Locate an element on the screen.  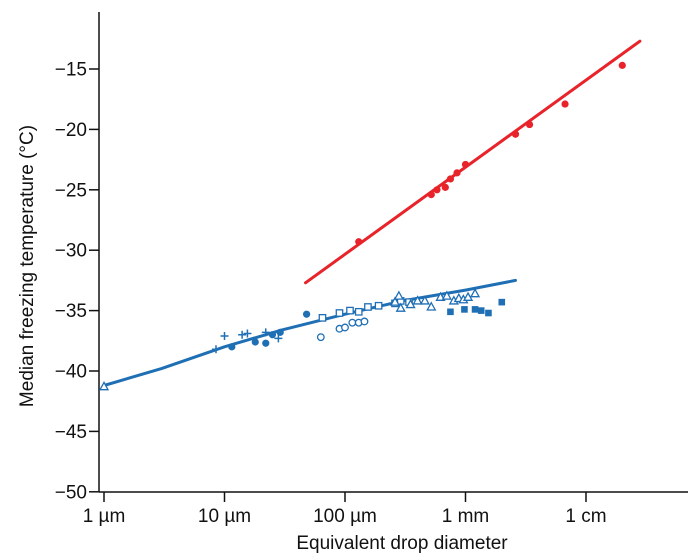
y-tick-label: −45 is located at coordinates (71, 432).